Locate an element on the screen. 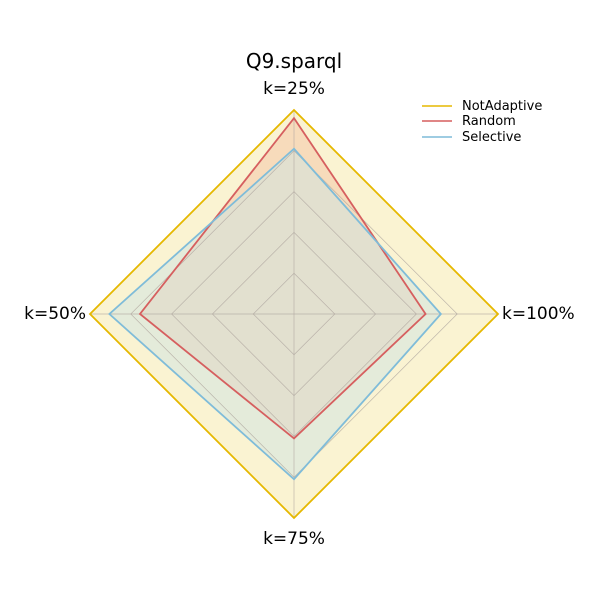 This screenshot has height=600, width=600. axis-label-k50: k=50% is located at coordinates (55, 314).